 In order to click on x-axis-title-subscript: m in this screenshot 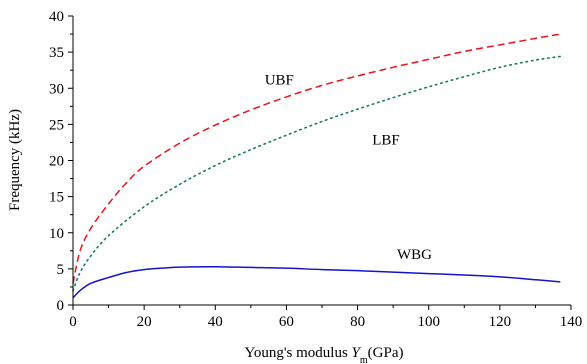, I will do `click(364, 359)`.